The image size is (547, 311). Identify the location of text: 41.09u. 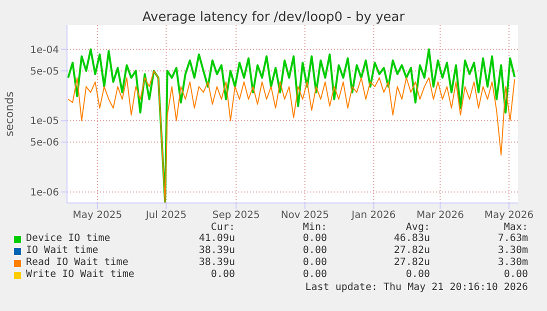
(216, 238).